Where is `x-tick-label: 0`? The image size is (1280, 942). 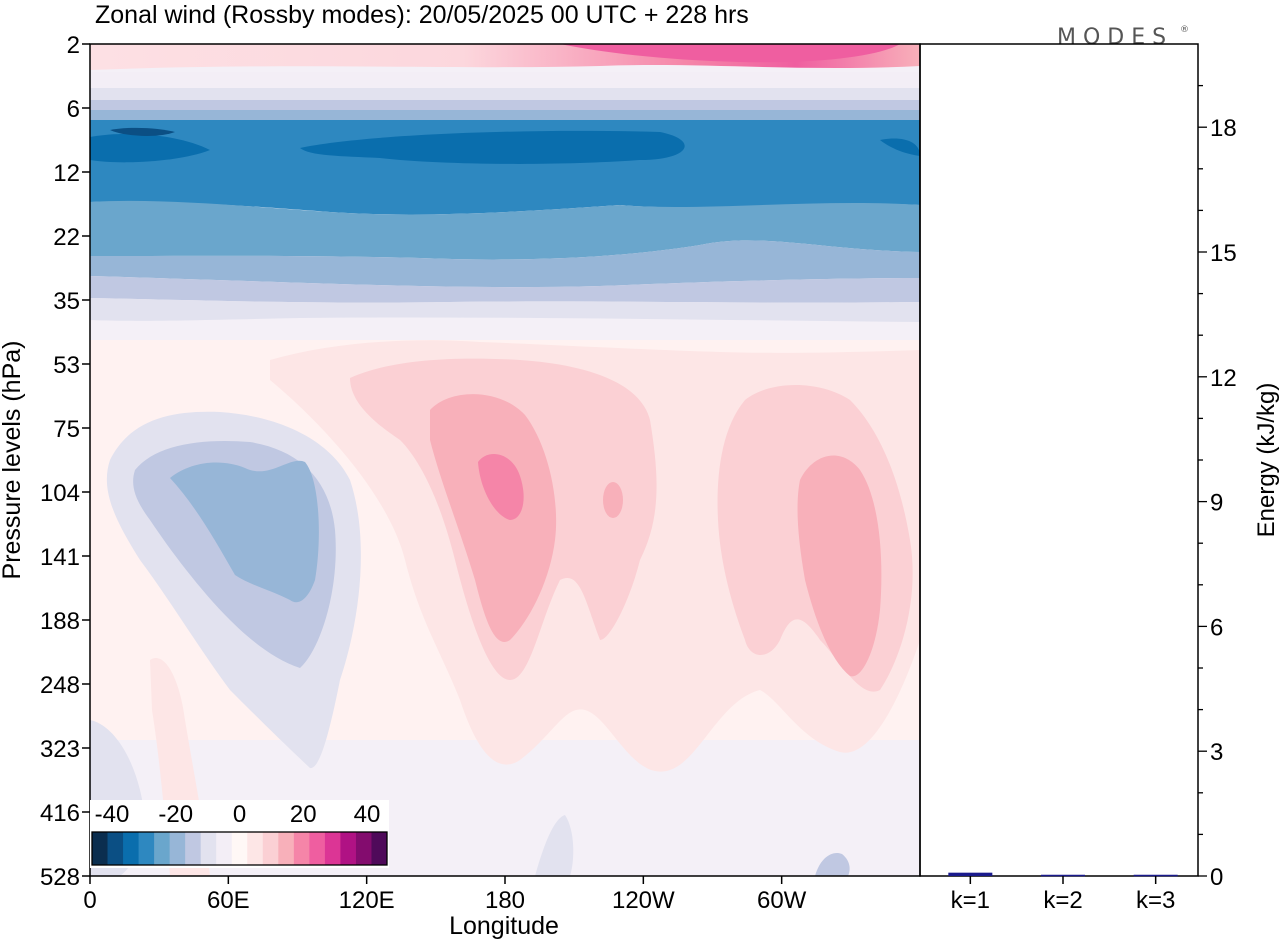 x-tick-label: 0 is located at coordinates (89, 900).